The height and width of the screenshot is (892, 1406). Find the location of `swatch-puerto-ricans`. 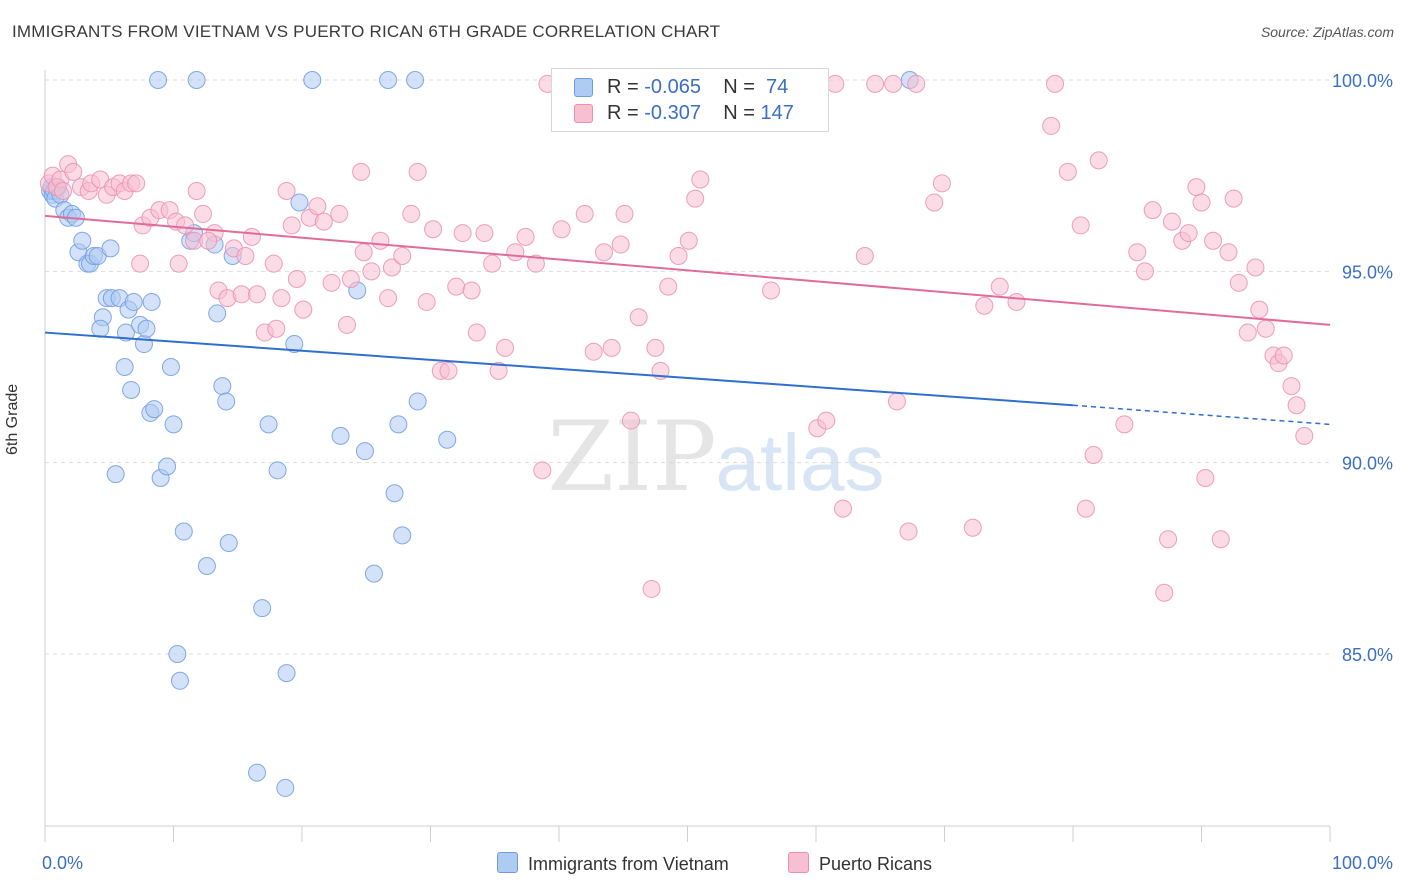

swatch-puerto-ricans is located at coordinates (583, 113).